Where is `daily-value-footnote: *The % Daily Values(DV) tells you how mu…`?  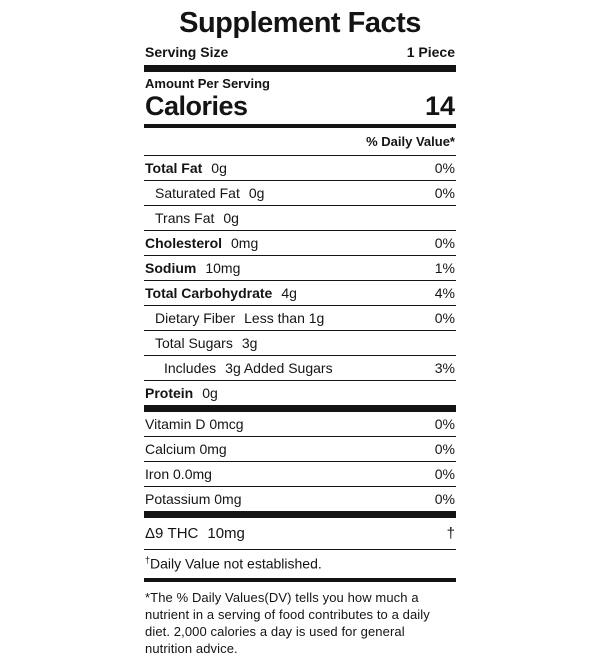 daily-value-footnote: *The % Daily Values(DV) tells you how mu… is located at coordinates (287, 623).